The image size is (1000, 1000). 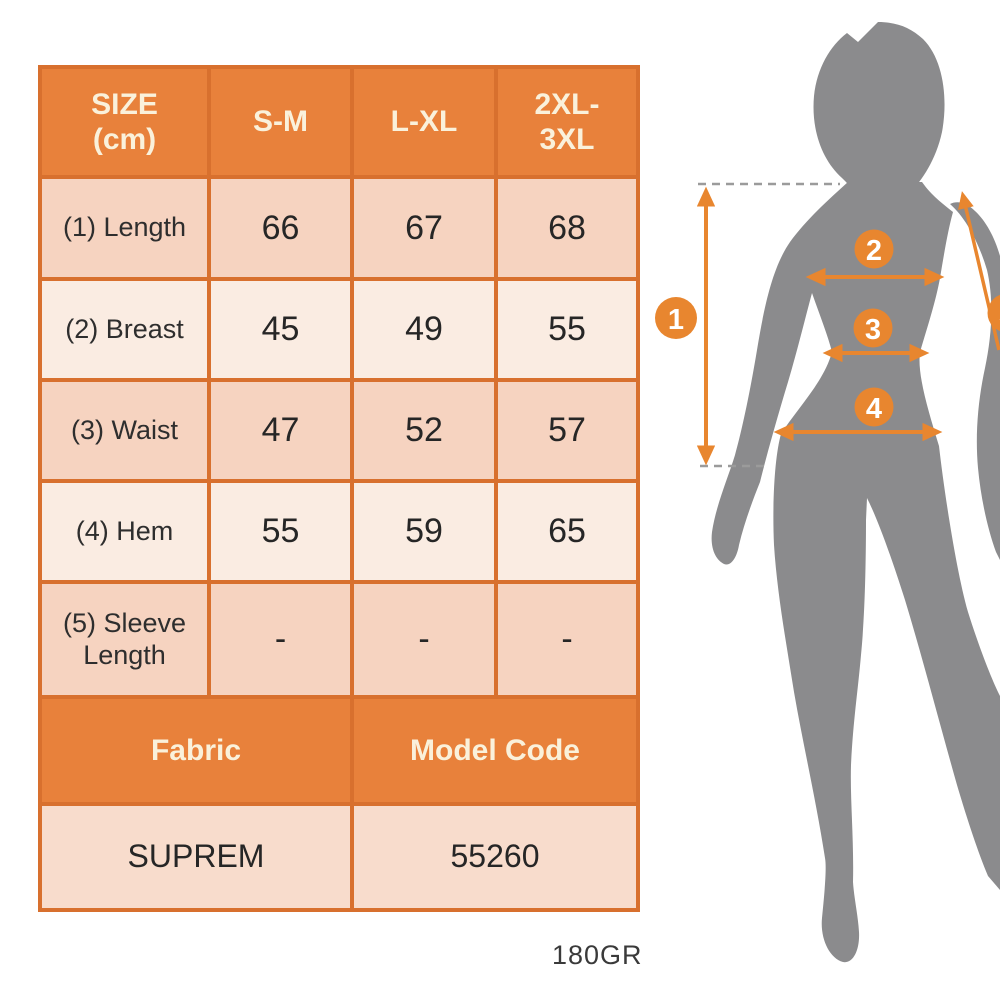 I want to click on marker-label-4: 4, so click(x=874, y=409).